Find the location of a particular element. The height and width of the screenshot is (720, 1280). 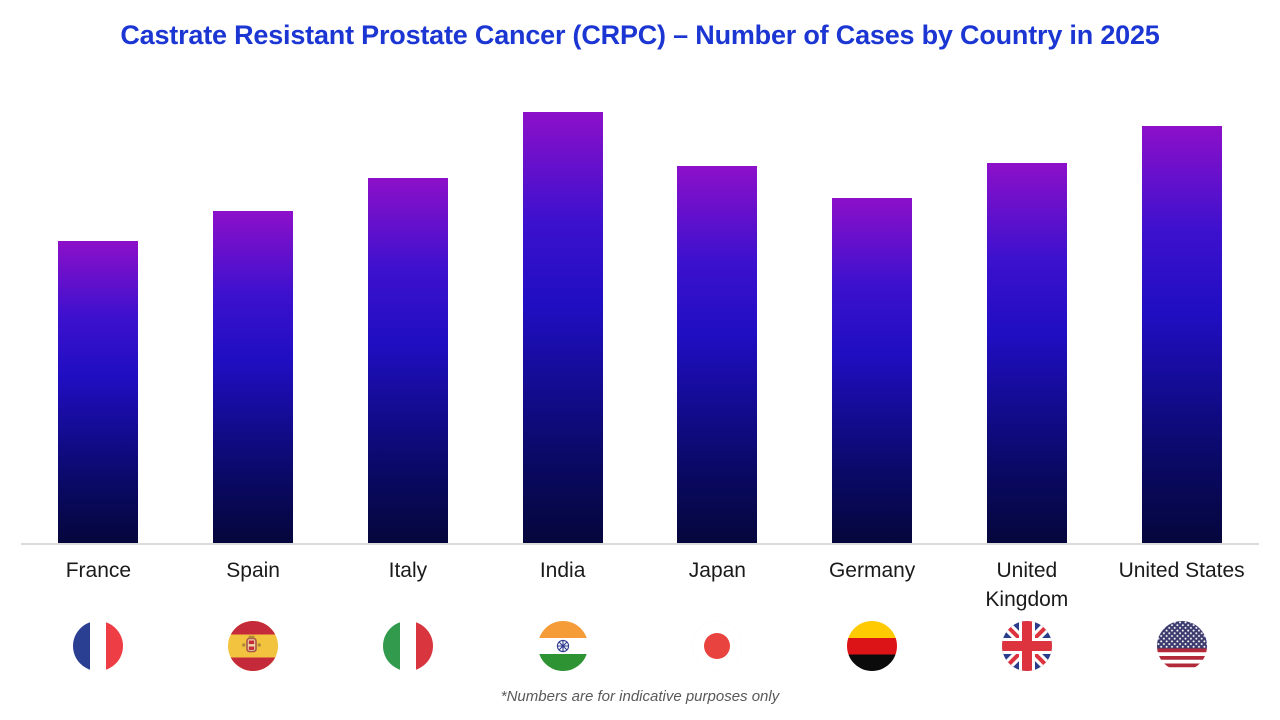

bar-united-states is located at coordinates (1181, 334).